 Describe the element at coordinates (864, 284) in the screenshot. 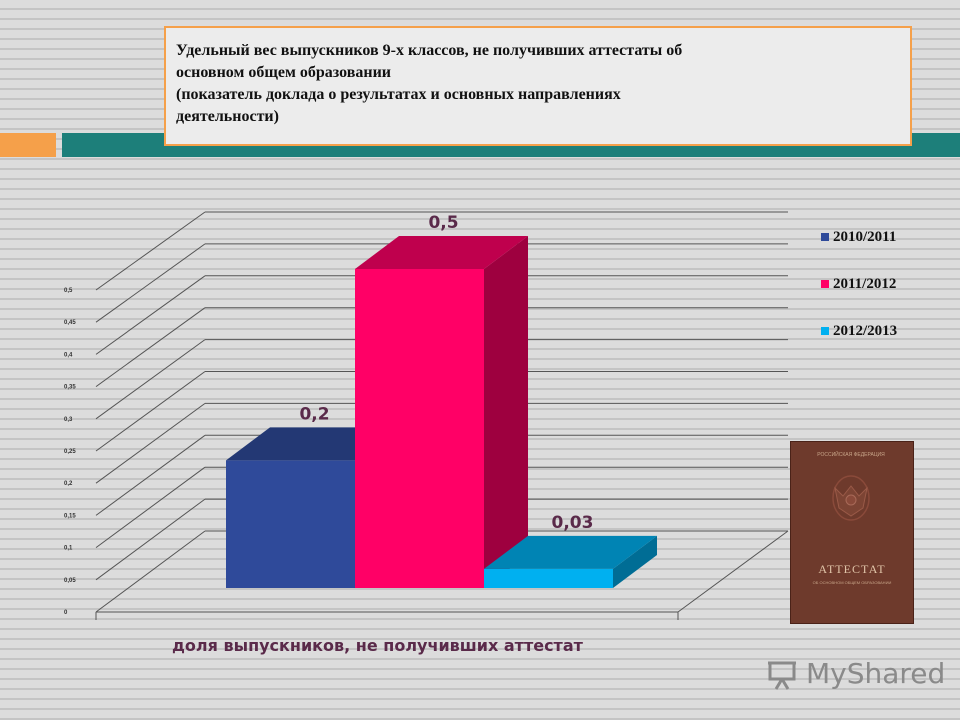

I see `legend-label: 2011/2012` at that location.